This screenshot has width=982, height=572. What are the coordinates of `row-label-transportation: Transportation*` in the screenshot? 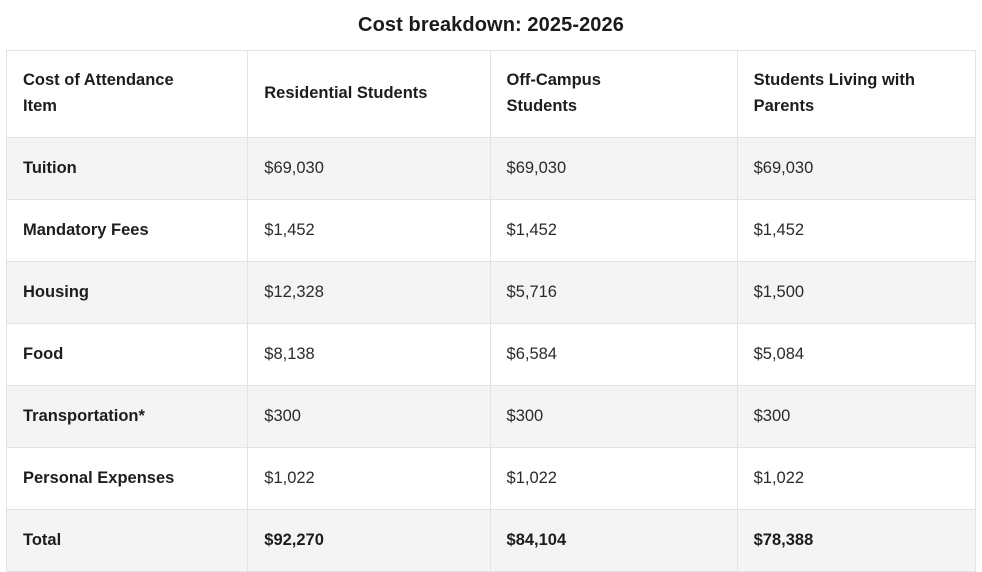 It's located at (127, 416).